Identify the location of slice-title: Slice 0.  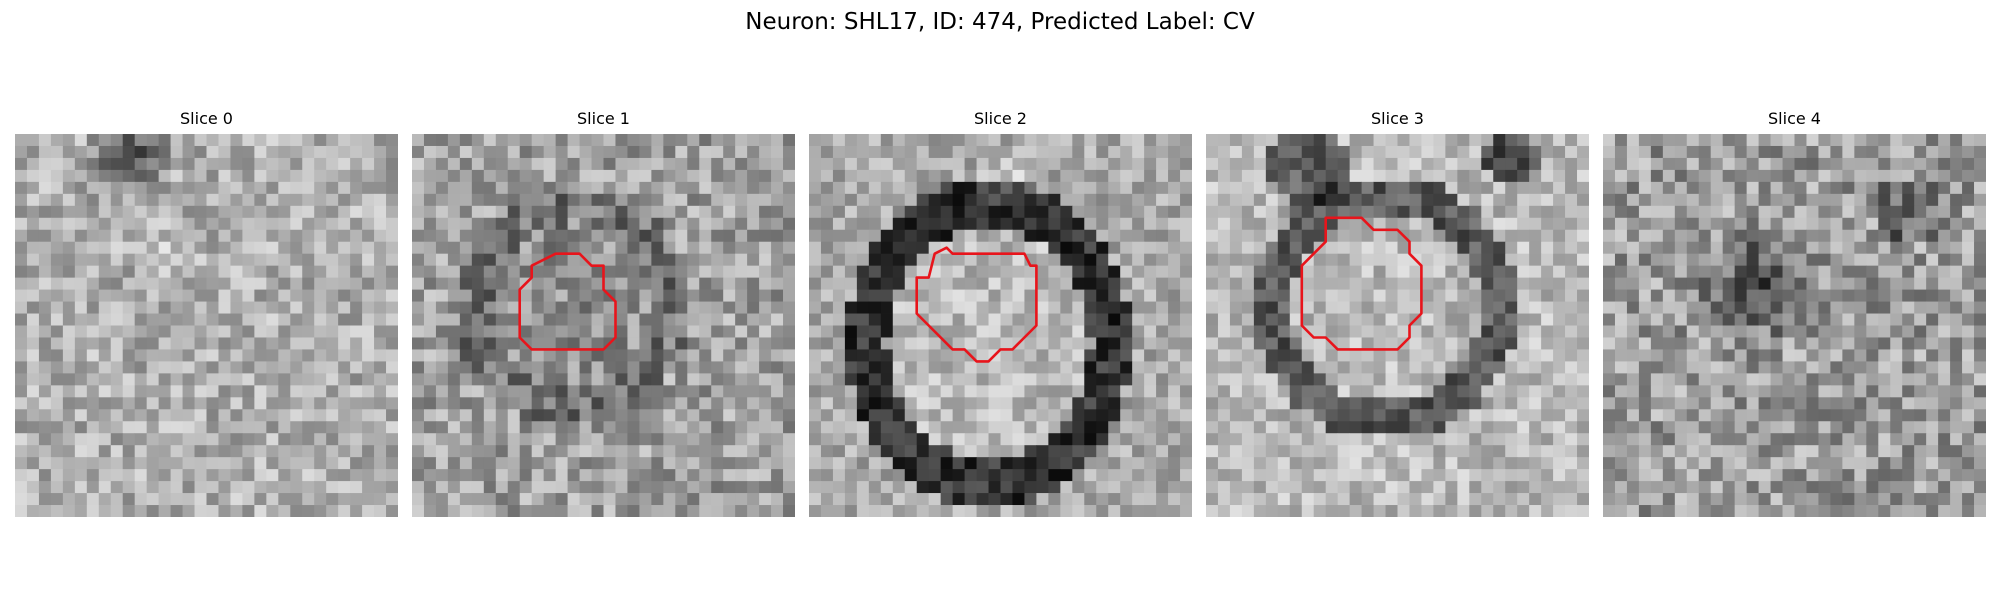
(206, 119).